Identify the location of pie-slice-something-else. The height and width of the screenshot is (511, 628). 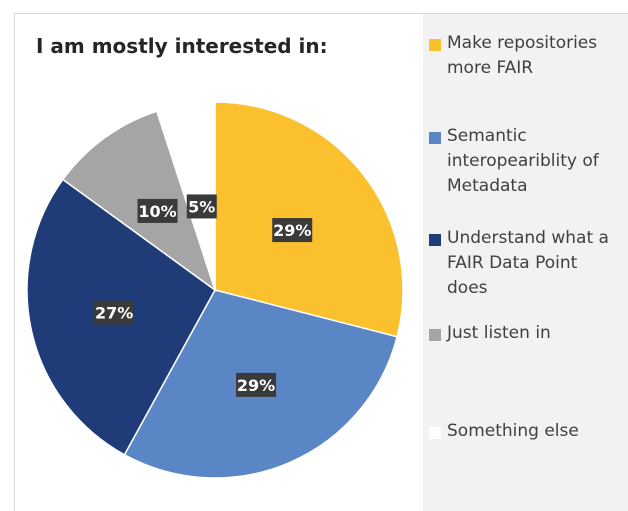
(185, 196).